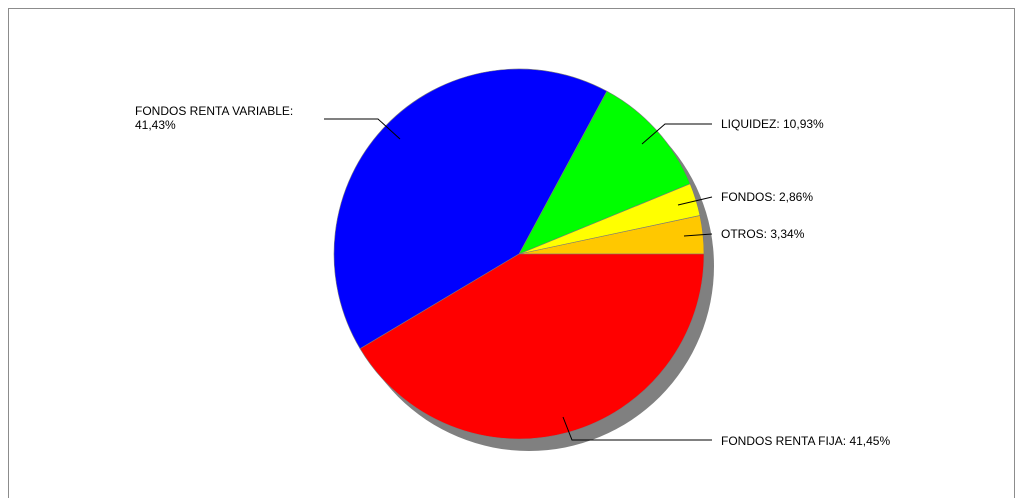 Image resolution: width=1017 pixels, height=498 pixels. Describe the element at coordinates (637, 428) in the screenshot. I see `leader-line-fondos-renta-fija` at that location.